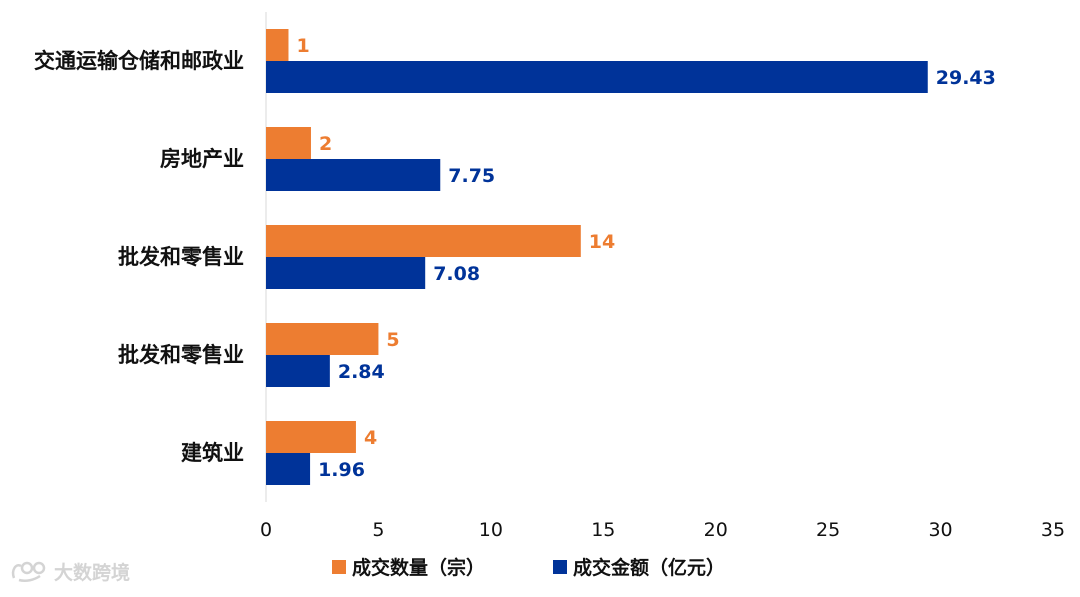  Describe the element at coordinates (361, 372) in the screenshot. I see `data-label: 2.84` at that location.